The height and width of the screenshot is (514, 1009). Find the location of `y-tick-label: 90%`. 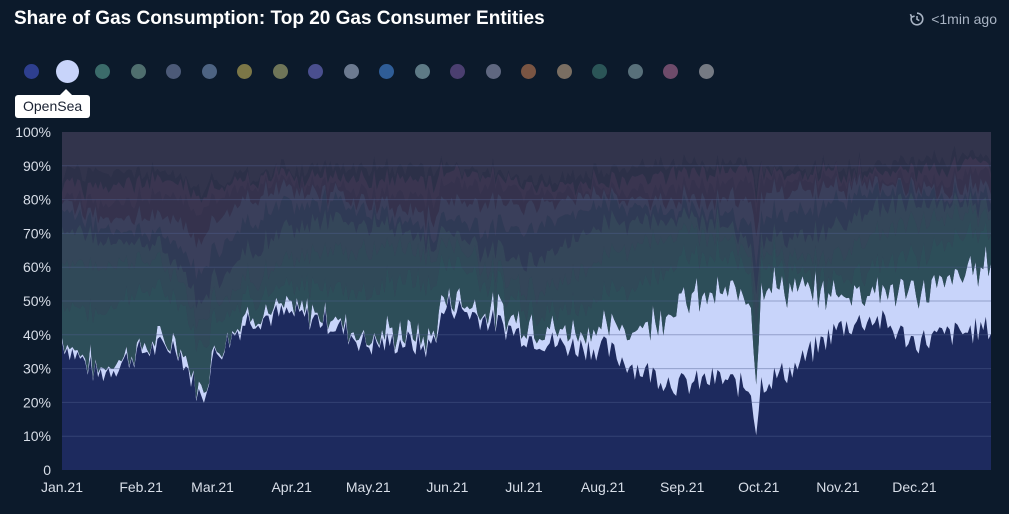

y-tick-label: 90% is located at coordinates (37, 166).